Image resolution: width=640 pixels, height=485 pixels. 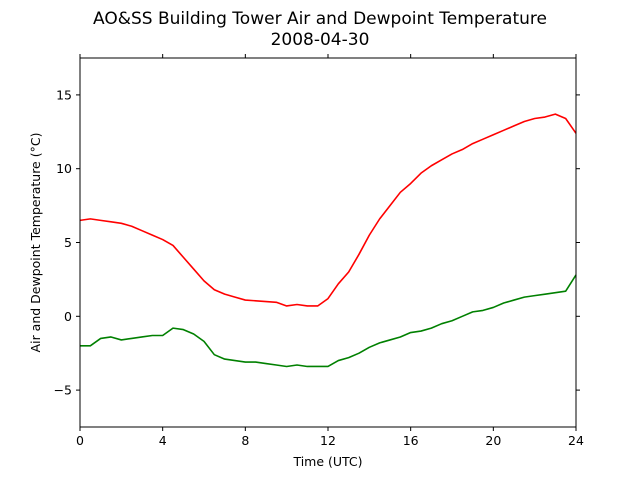 I want to click on y-tick-label: 5, so click(x=68, y=242).